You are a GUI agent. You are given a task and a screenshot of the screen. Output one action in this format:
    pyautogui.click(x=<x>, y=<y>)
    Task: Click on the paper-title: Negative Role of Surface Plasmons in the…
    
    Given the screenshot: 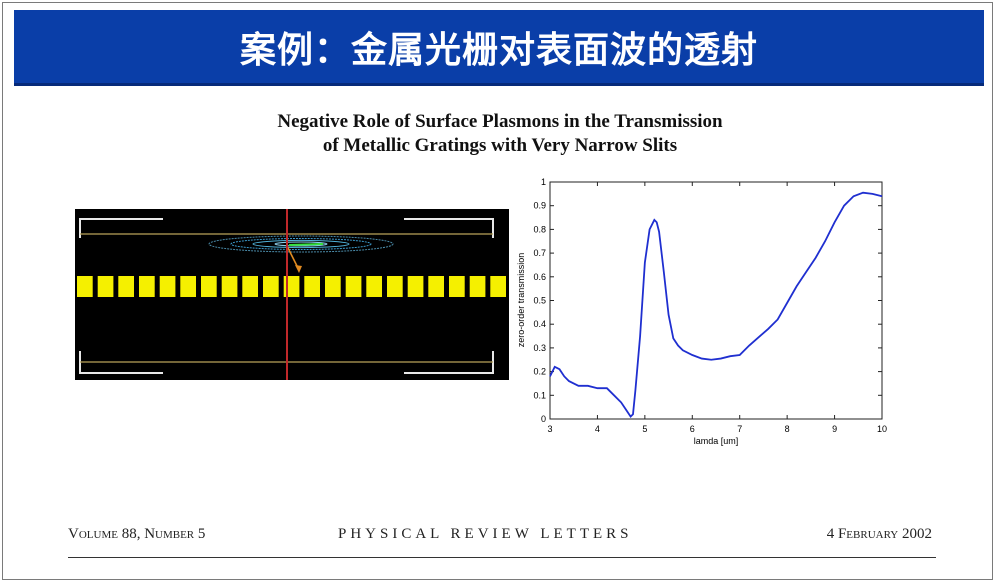 What is the action you would take?
    pyautogui.click(x=500, y=134)
    